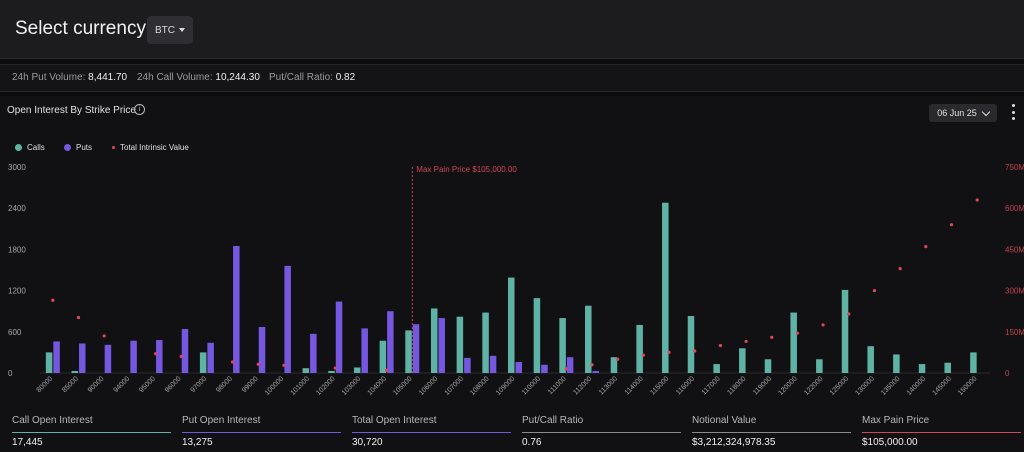  I want to click on x-axis-tick-label: 97000, so click(199, 384).